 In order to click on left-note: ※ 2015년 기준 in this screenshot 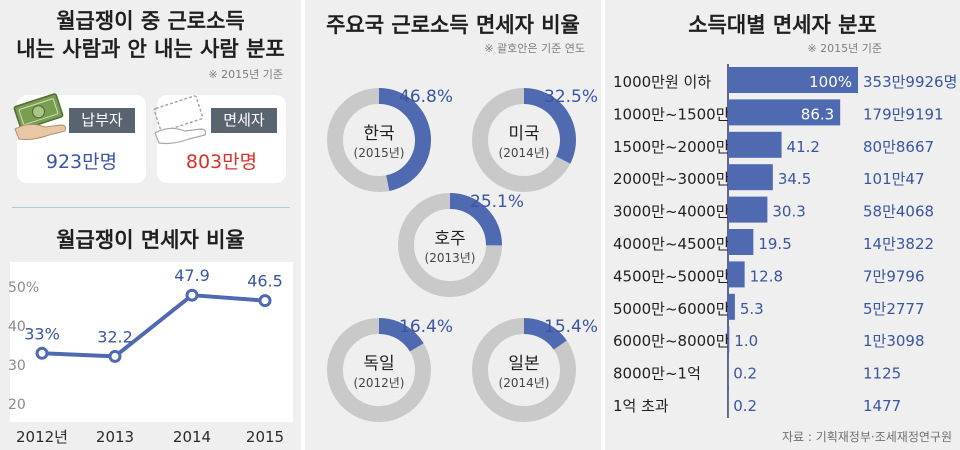, I will do `click(245, 74)`.